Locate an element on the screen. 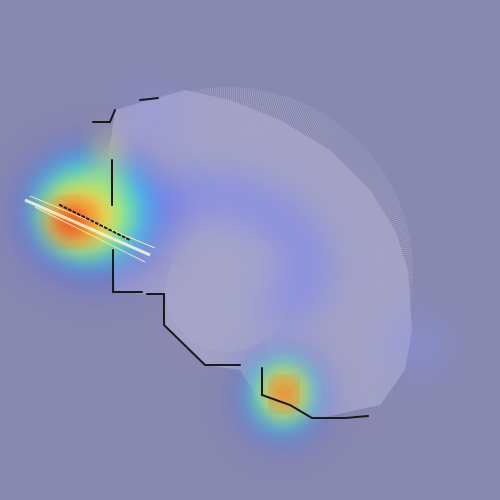  hotspot-left is located at coordinates (95, 208).